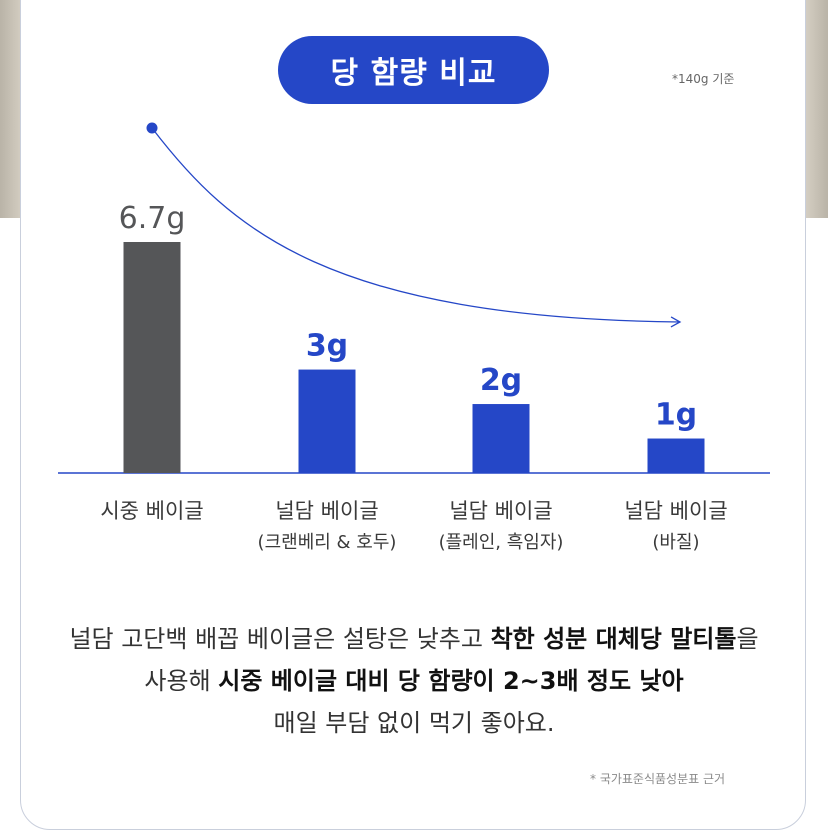  Describe the element at coordinates (413, 70) in the screenshot. I see `chart-title: 당 함량 비교` at that location.